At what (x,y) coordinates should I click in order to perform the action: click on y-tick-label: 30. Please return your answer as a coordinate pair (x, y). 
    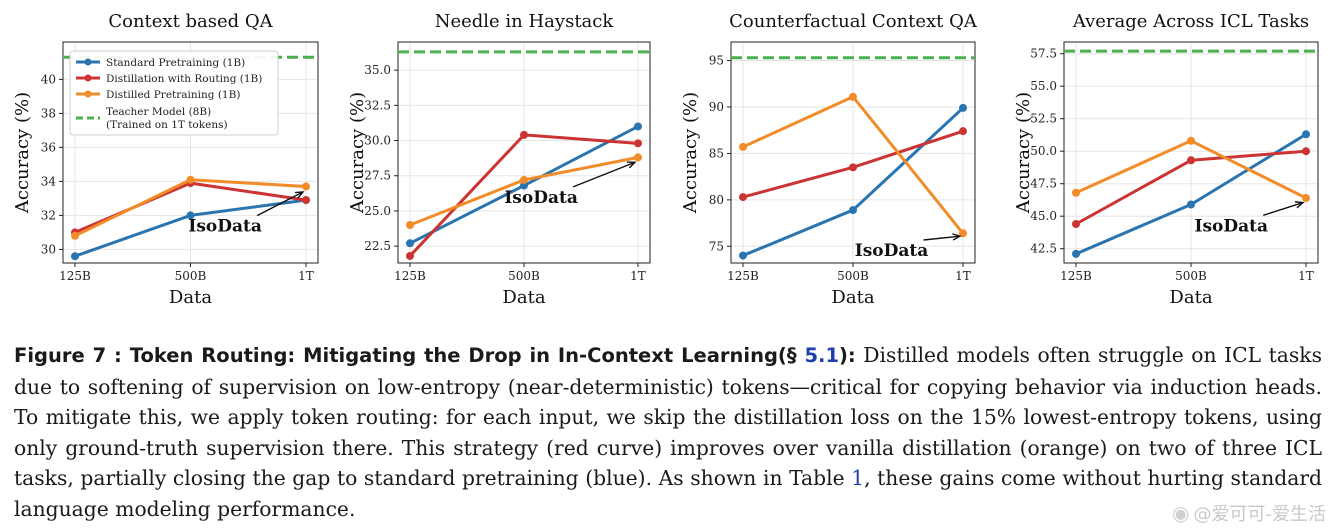
    Looking at the image, I should click on (48, 249).